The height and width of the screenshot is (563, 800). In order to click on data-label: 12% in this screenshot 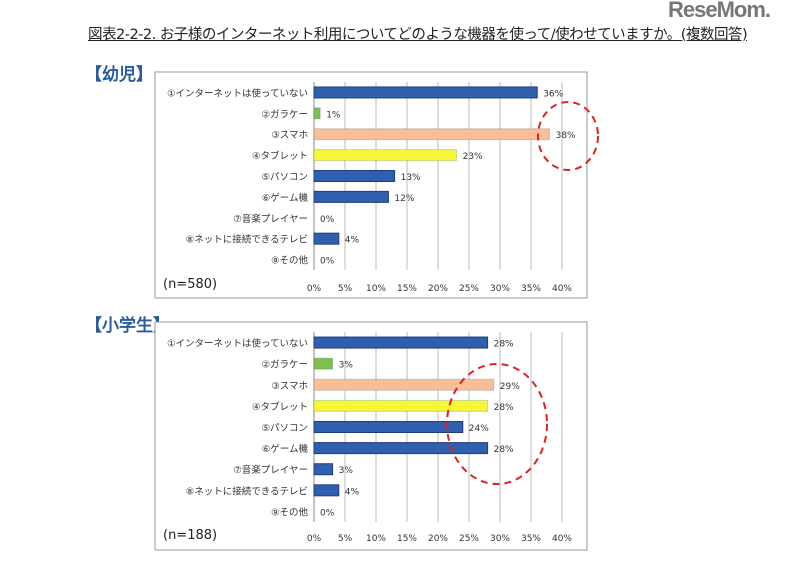, I will do `click(404, 199)`.